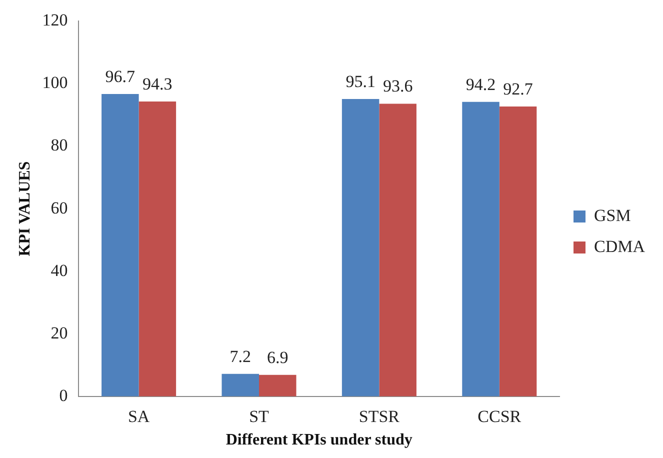 The height and width of the screenshot is (458, 663). I want to click on data-label: 94.3, so click(157, 84).